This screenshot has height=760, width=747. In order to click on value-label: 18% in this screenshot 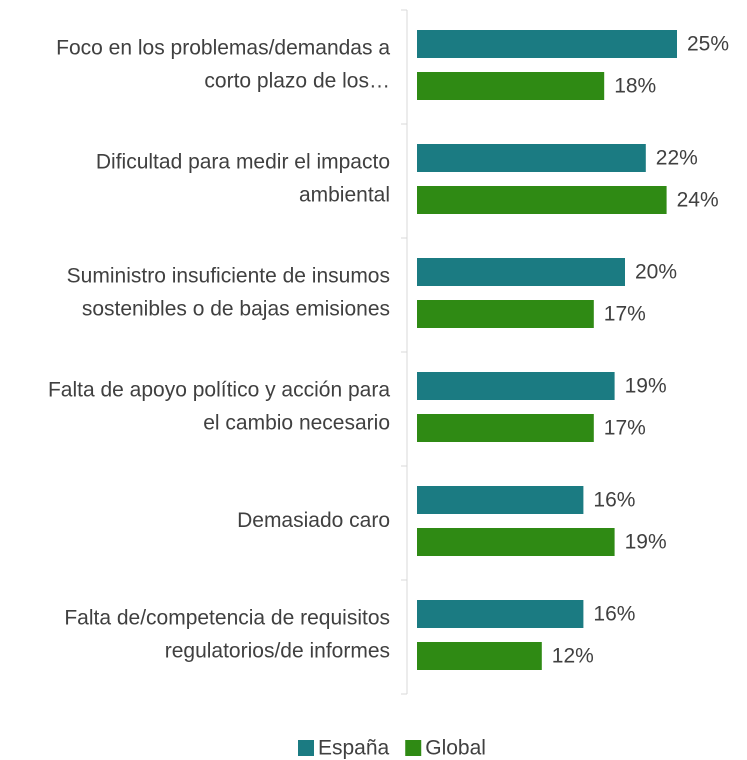, I will do `click(635, 86)`.